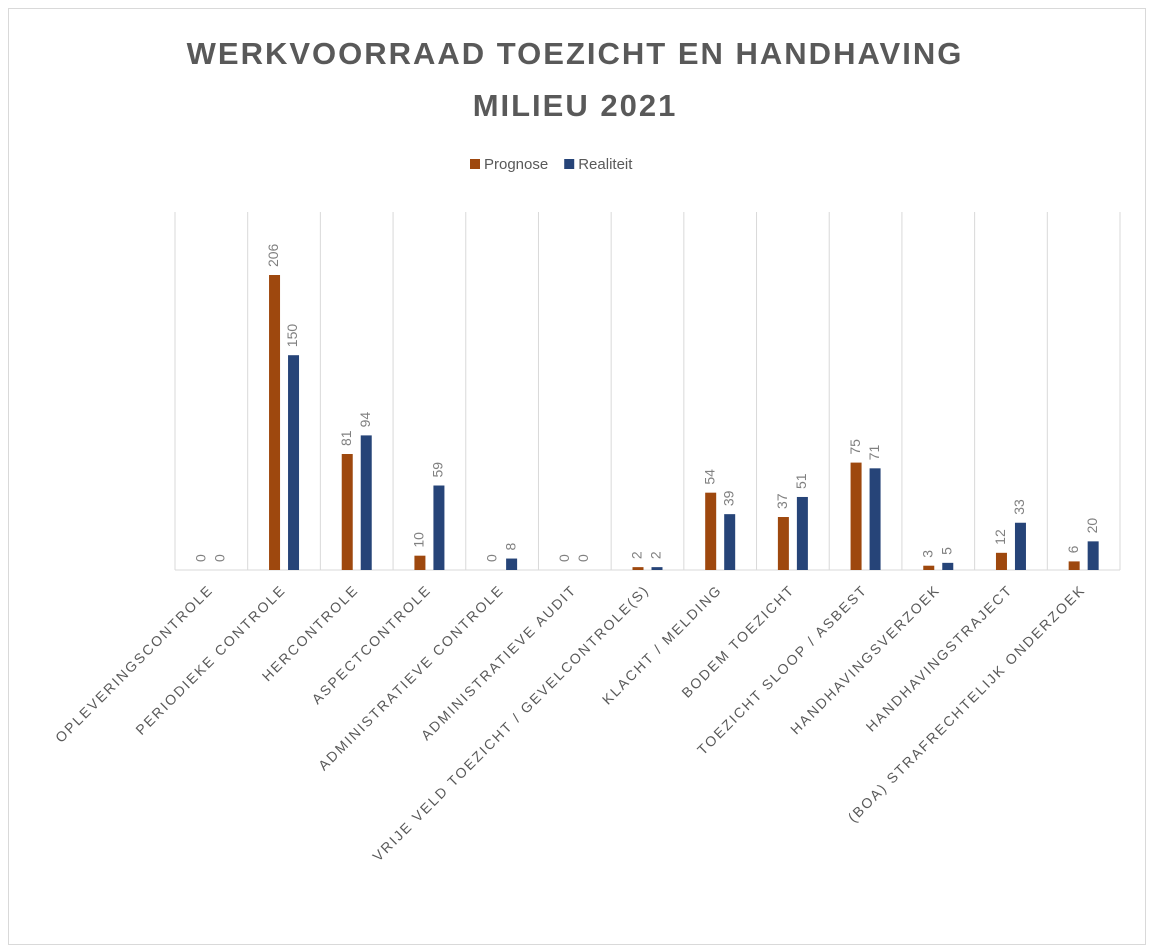  What do you see at coordinates (801, 481) in the screenshot?
I see `data-label: 51` at bounding box center [801, 481].